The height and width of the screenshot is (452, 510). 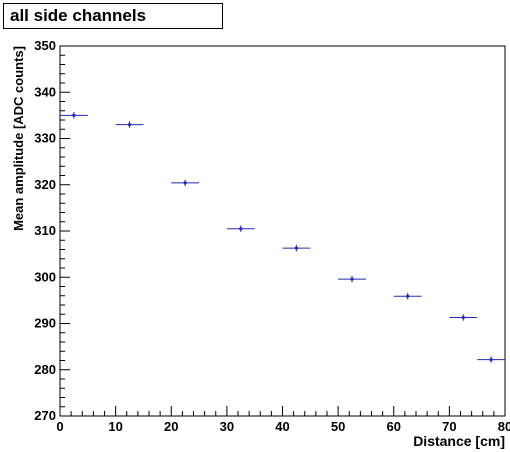 I want to click on x-tick-label: 10, so click(x=115, y=426).